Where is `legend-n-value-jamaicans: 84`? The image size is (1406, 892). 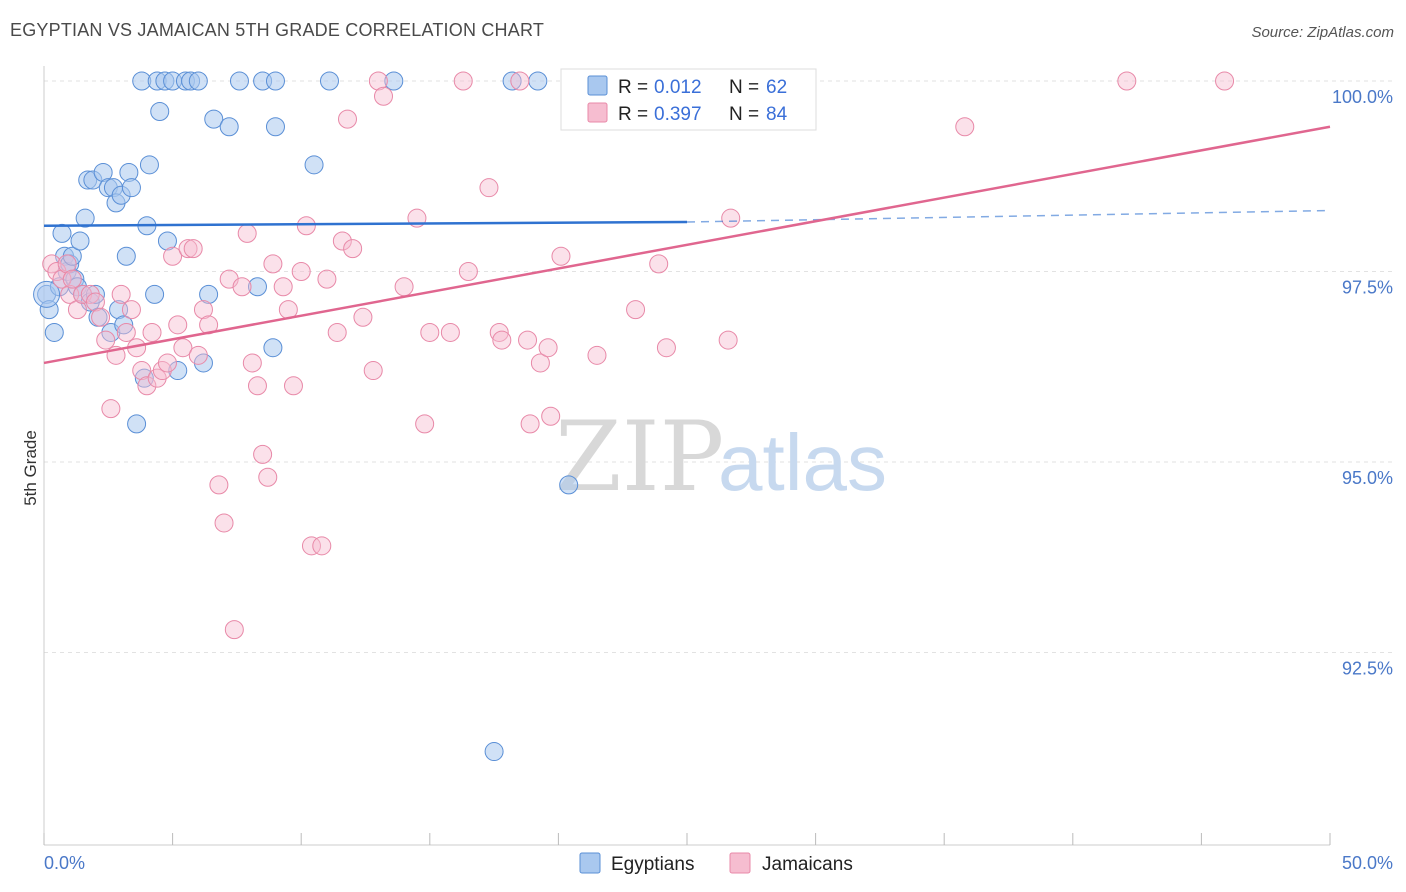
legend-n-value-jamaicans: 84 is located at coordinates (777, 114).